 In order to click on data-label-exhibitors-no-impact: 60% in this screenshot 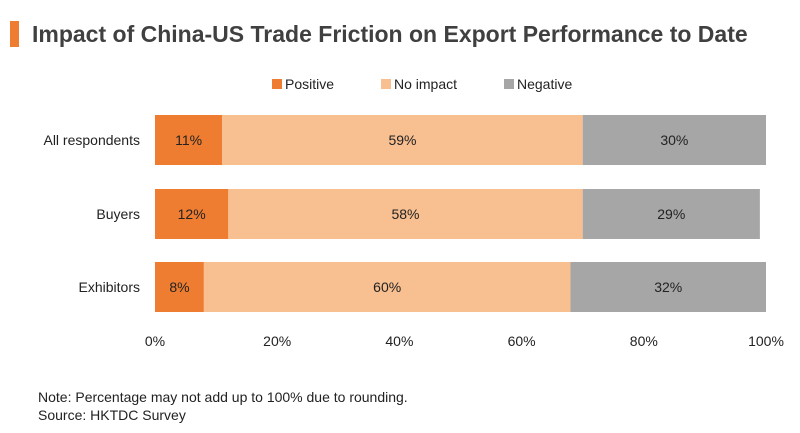, I will do `click(387, 287)`.